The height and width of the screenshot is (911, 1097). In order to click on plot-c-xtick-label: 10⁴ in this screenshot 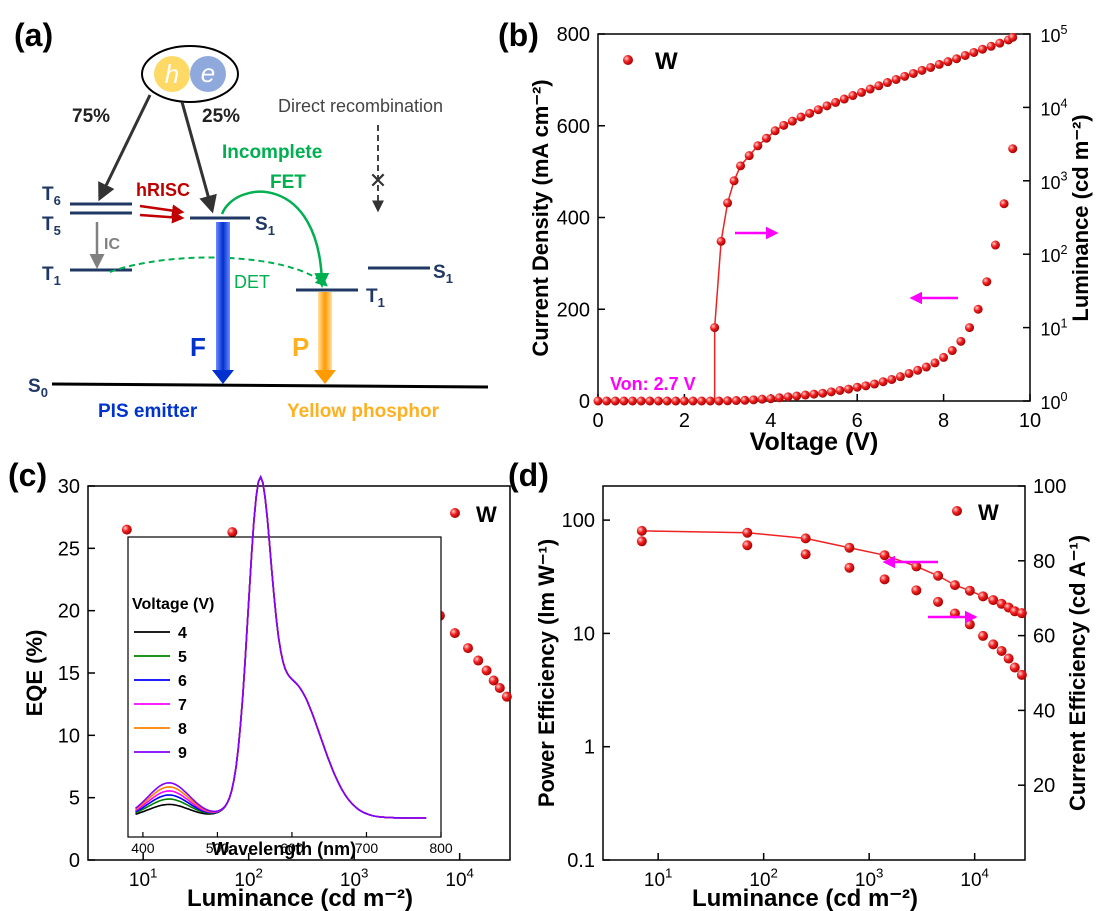, I will do `click(459, 878)`.